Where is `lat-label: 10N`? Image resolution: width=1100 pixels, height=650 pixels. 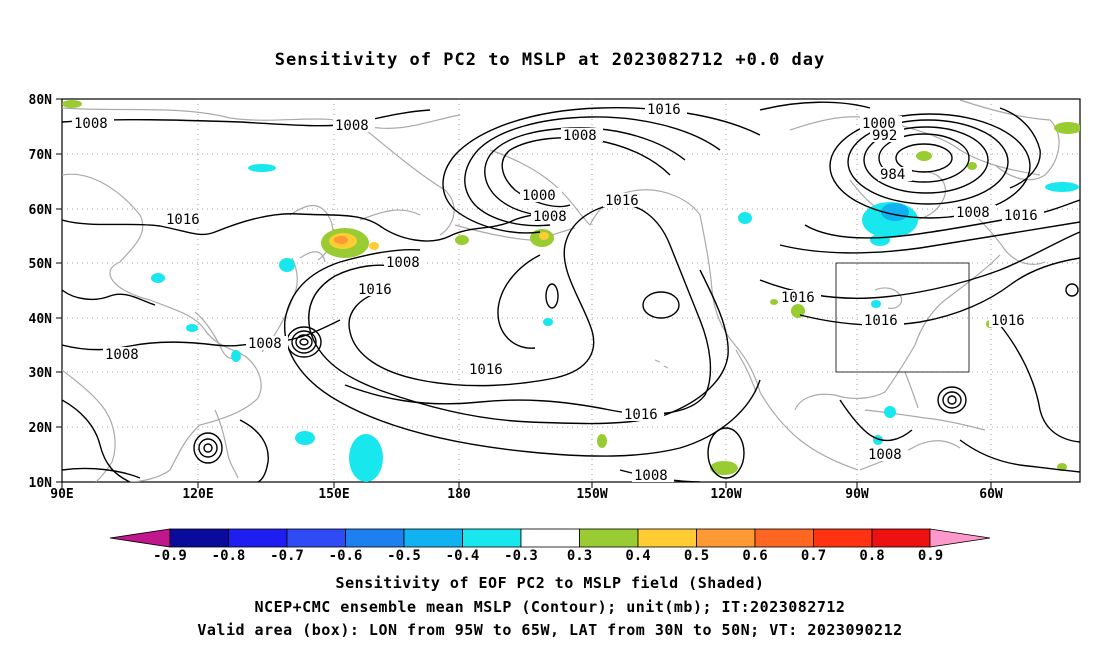 lat-label: 10N is located at coordinates (41, 483).